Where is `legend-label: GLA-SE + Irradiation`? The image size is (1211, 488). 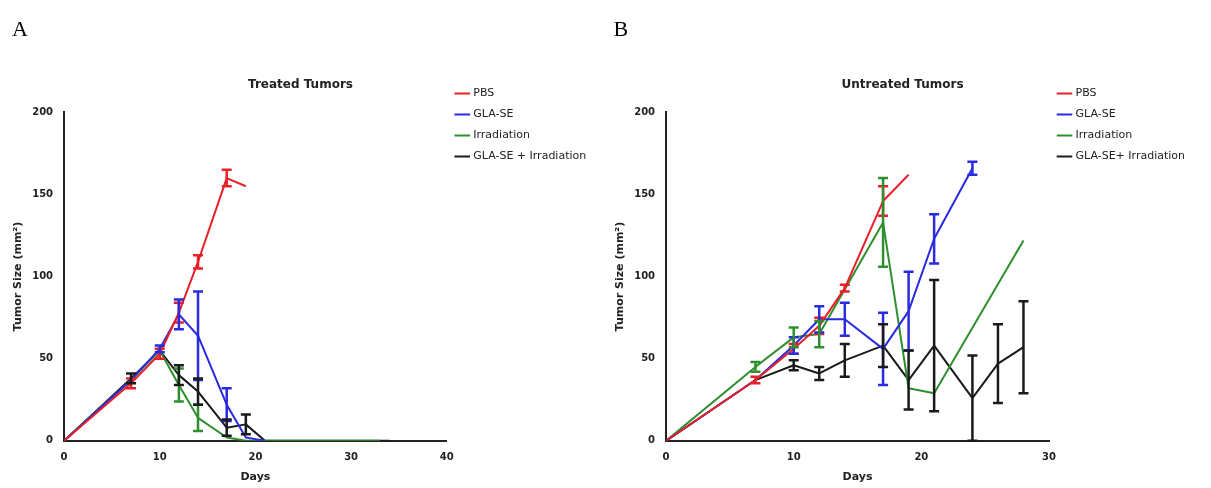
legend-label: GLA-SE + Irradiation is located at coordinates (530, 156).